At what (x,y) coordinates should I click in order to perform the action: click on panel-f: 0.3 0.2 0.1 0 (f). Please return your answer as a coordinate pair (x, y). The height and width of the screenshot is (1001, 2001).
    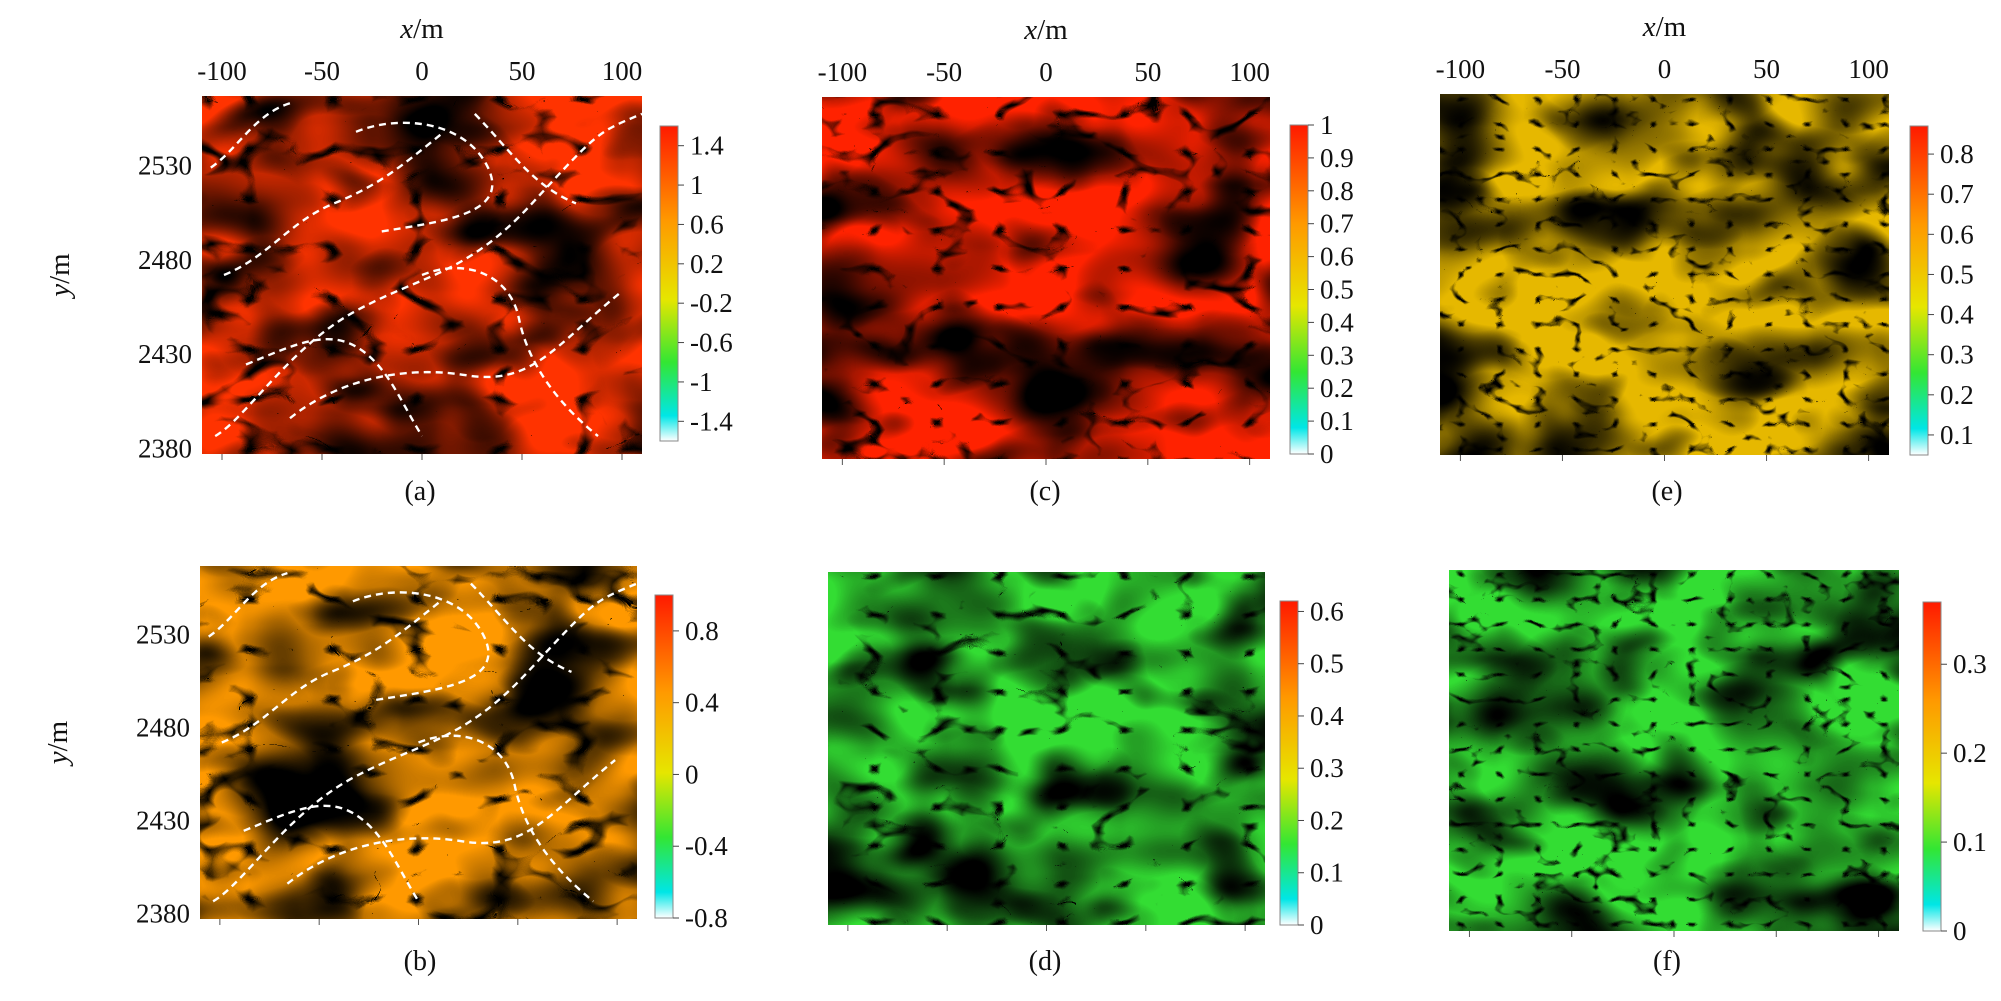
    Looking at the image, I should click on (1718, 773).